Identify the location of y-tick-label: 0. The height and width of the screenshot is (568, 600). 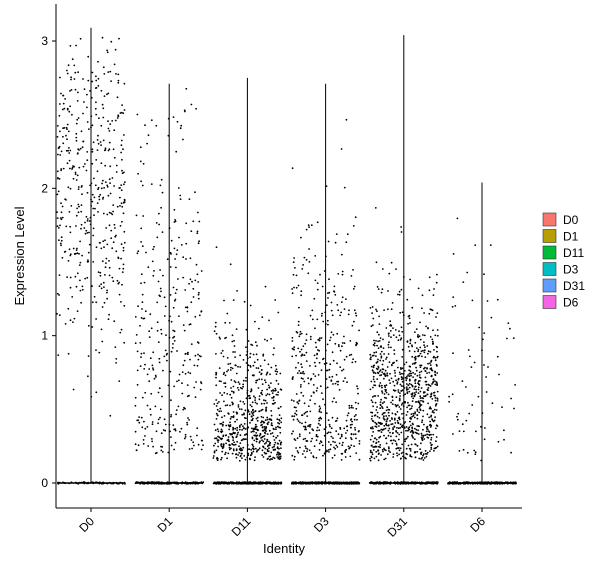
(44, 483).